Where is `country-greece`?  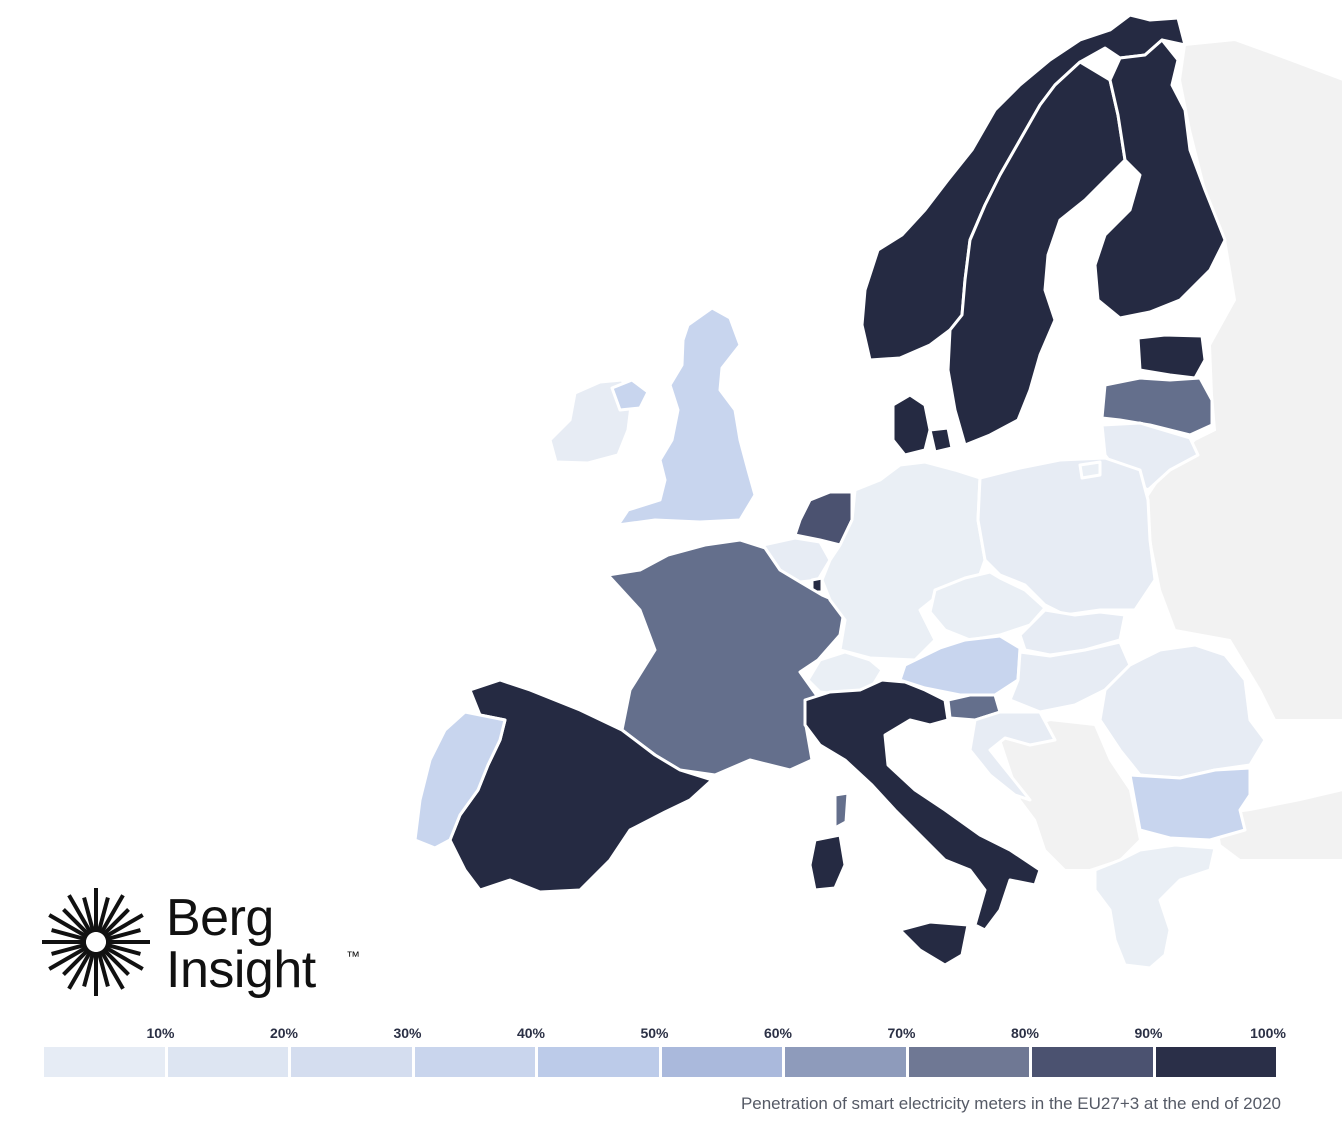
country-greece is located at coordinates (1155, 906).